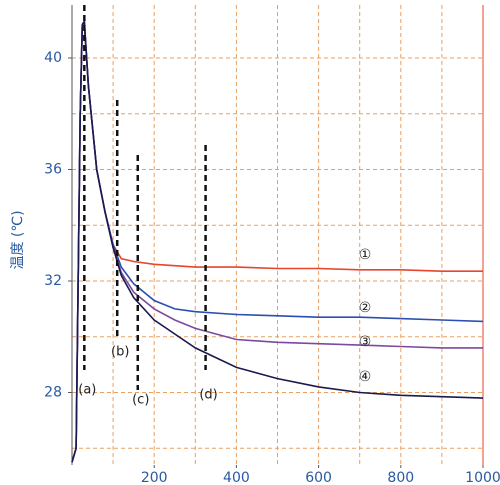  What do you see at coordinates (482, 477) in the screenshot?
I see `x-tick-label: 1000` at bounding box center [482, 477].